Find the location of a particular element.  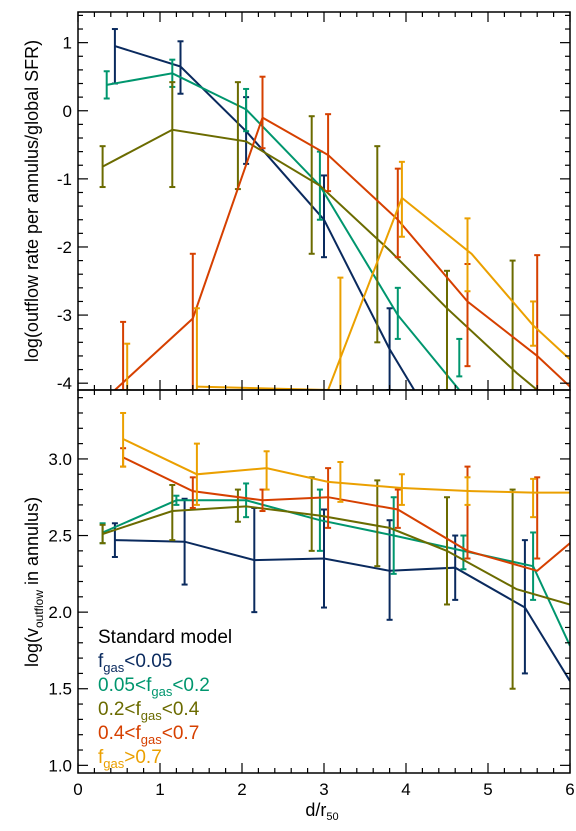

bottom-xtick-label: 6 is located at coordinates (569, 789).